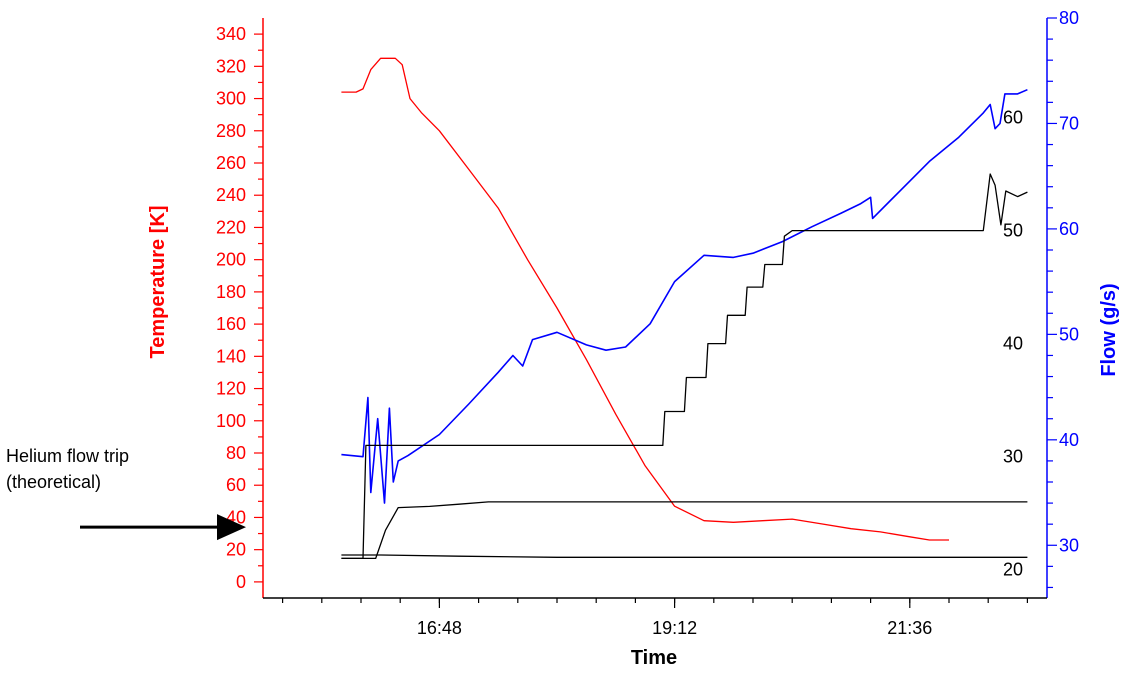 The width and height of the screenshot is (1125, 679). I want to click on y-right-blue-tick-label: 40, so click(1069, 440).